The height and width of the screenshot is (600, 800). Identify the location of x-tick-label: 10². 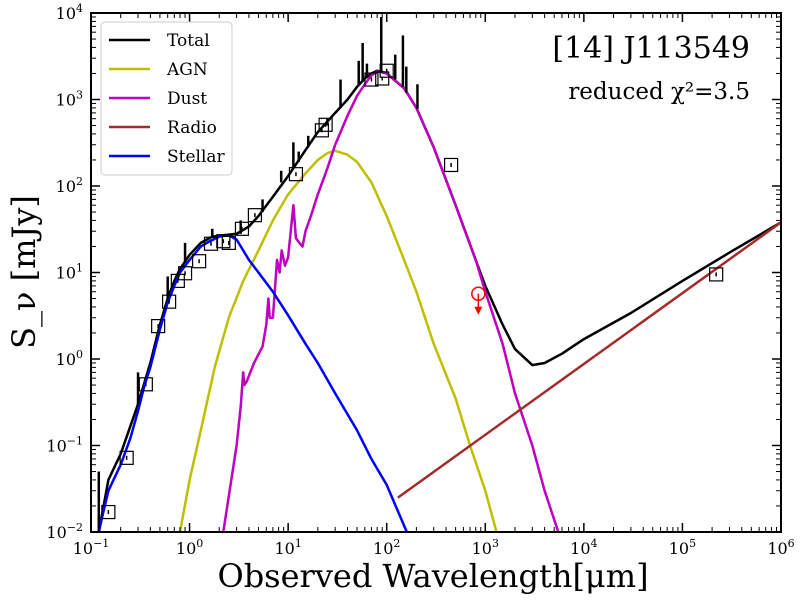
(386, 547).